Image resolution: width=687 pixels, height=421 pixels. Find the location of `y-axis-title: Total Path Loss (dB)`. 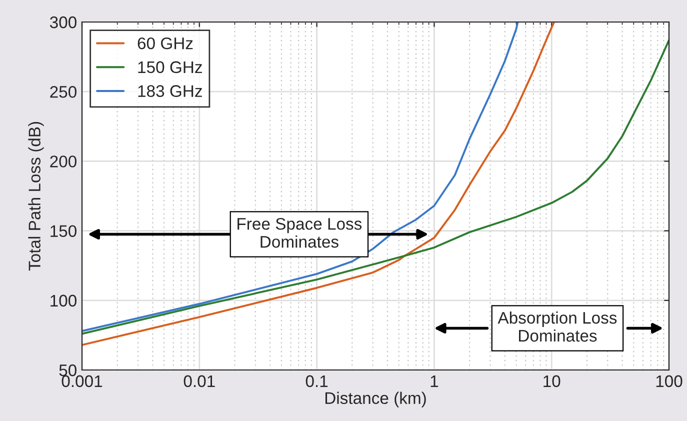

y-axis-title: Total Path Loss (dB) is located at coordinates (36, 196).